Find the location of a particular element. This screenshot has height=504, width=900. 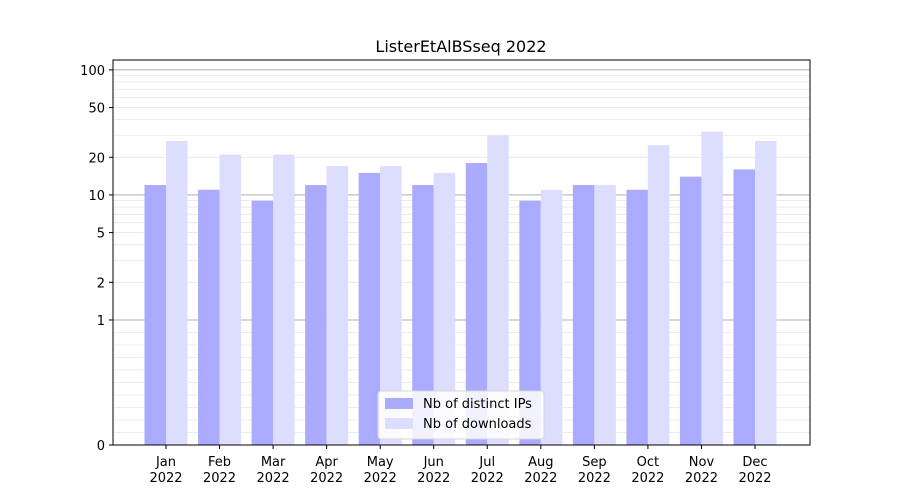

y-tick-label: 5 is located at coordinates (101, 234).